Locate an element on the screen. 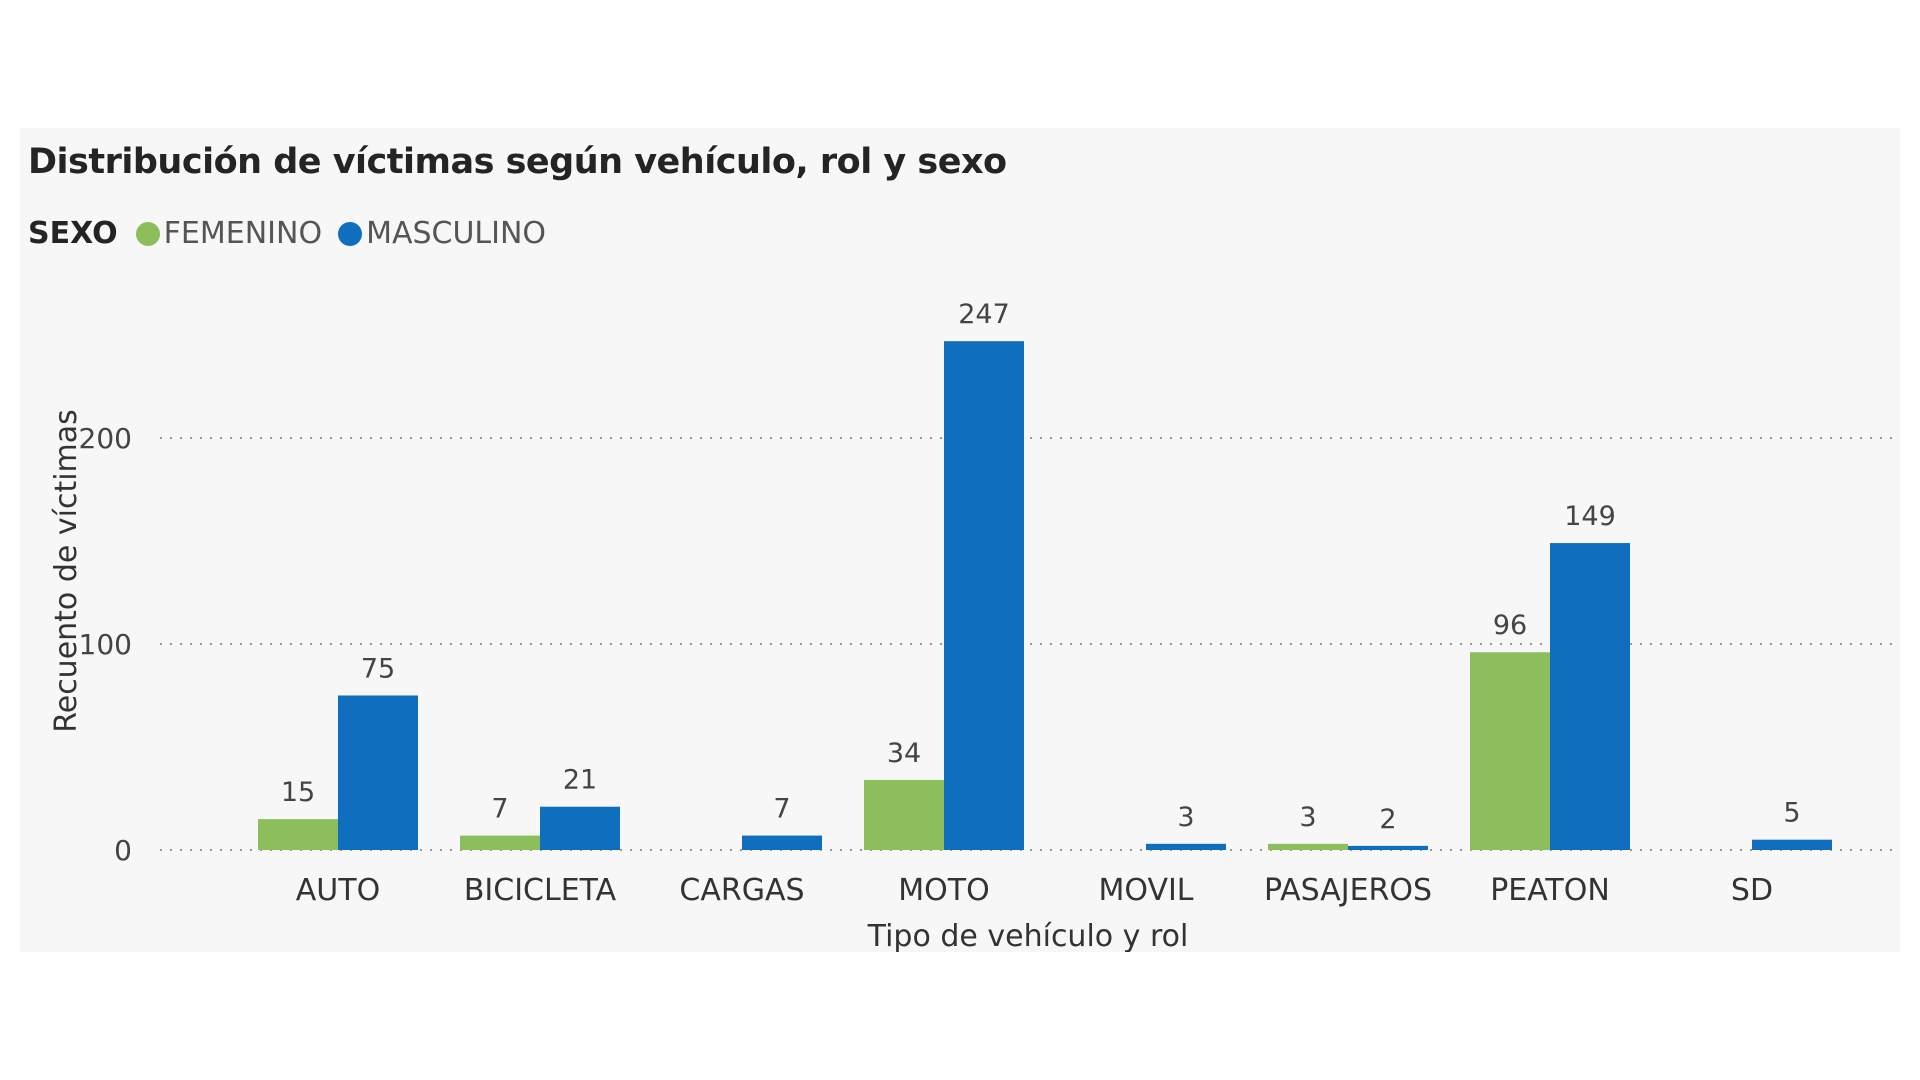 The image size is (1920, 1080). x-tick-label-cargas: CARGAS is located at coordinates (741, 890).